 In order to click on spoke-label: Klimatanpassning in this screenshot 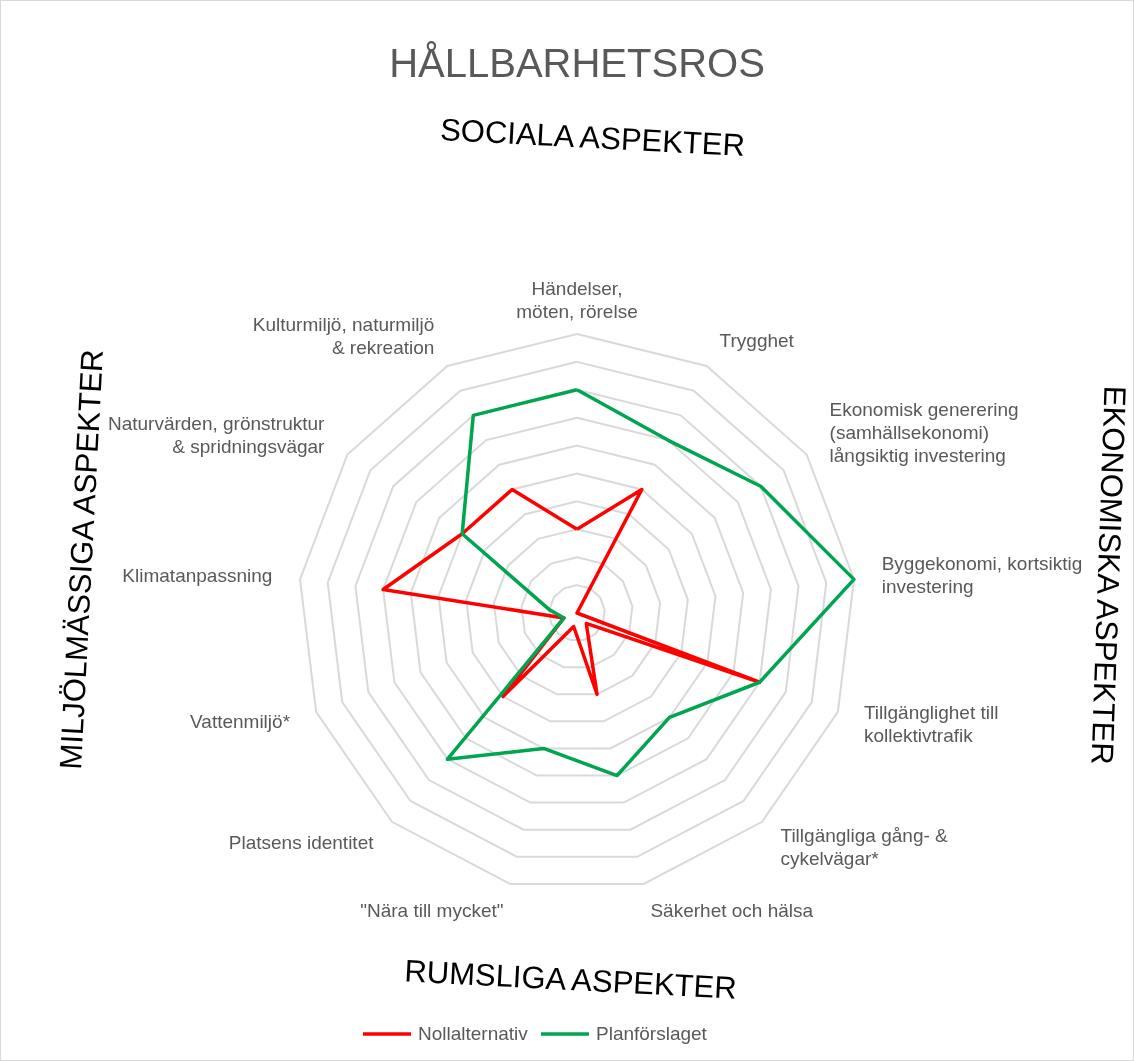, I will do `click(197, 576)`.